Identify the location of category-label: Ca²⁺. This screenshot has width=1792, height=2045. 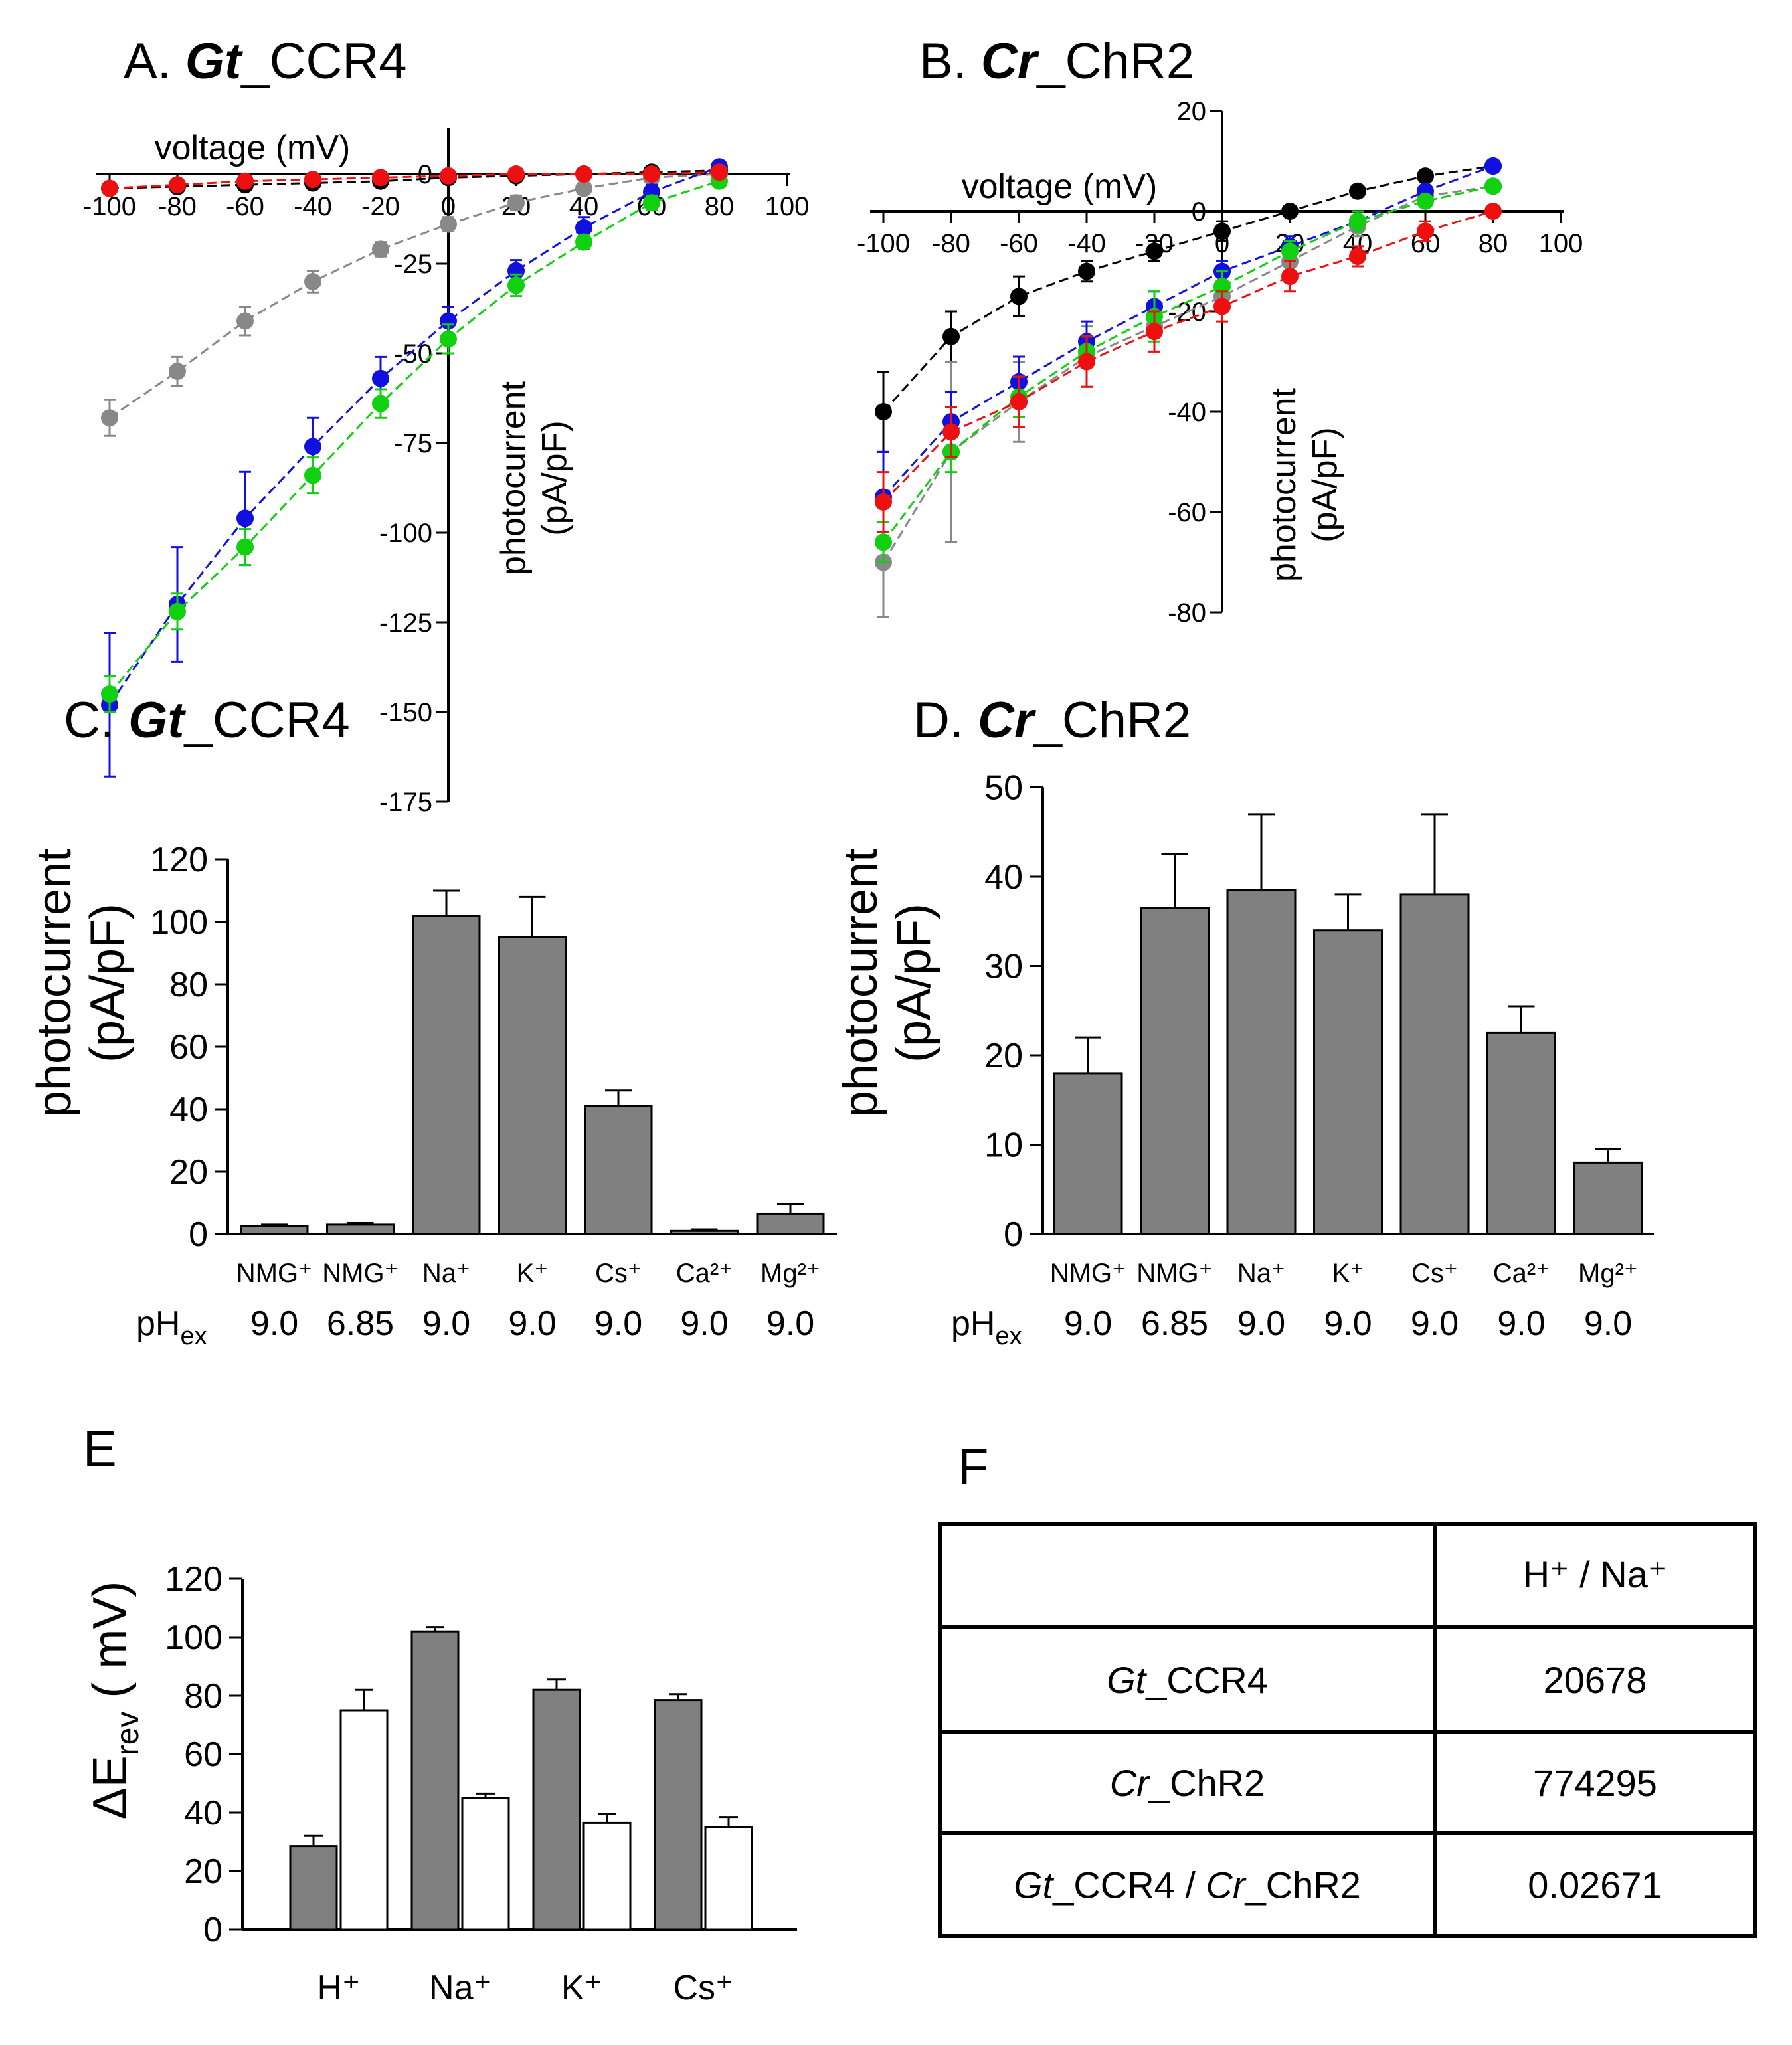
(704, 1274).